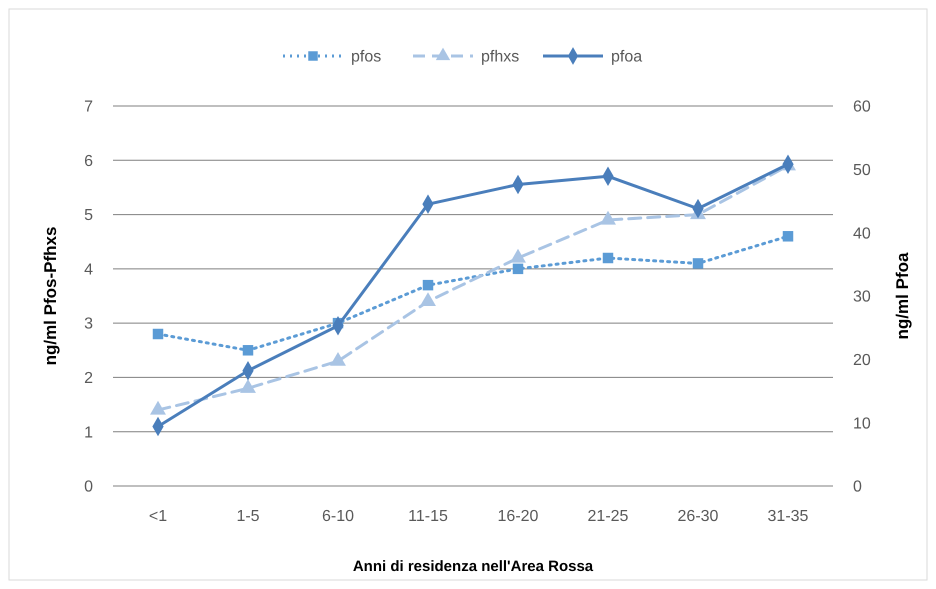 The width and height of the screenshot is (936, 589). Describe the element at coordinates (788, 516) in the screenshot. I see `x-tick-label: 31-35` at that location.